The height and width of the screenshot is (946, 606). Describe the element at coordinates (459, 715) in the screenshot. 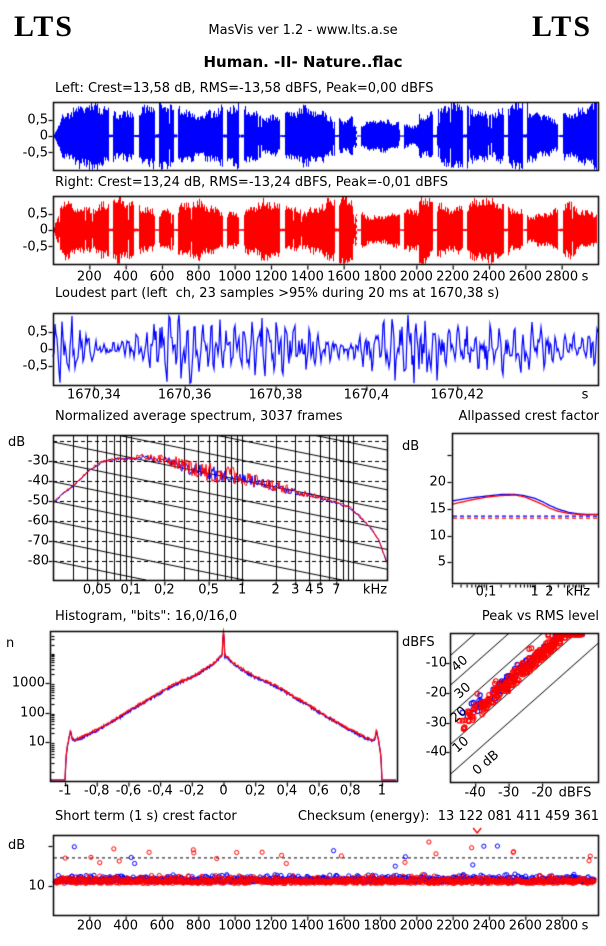

I see `crest-line-label: 20` at that location.